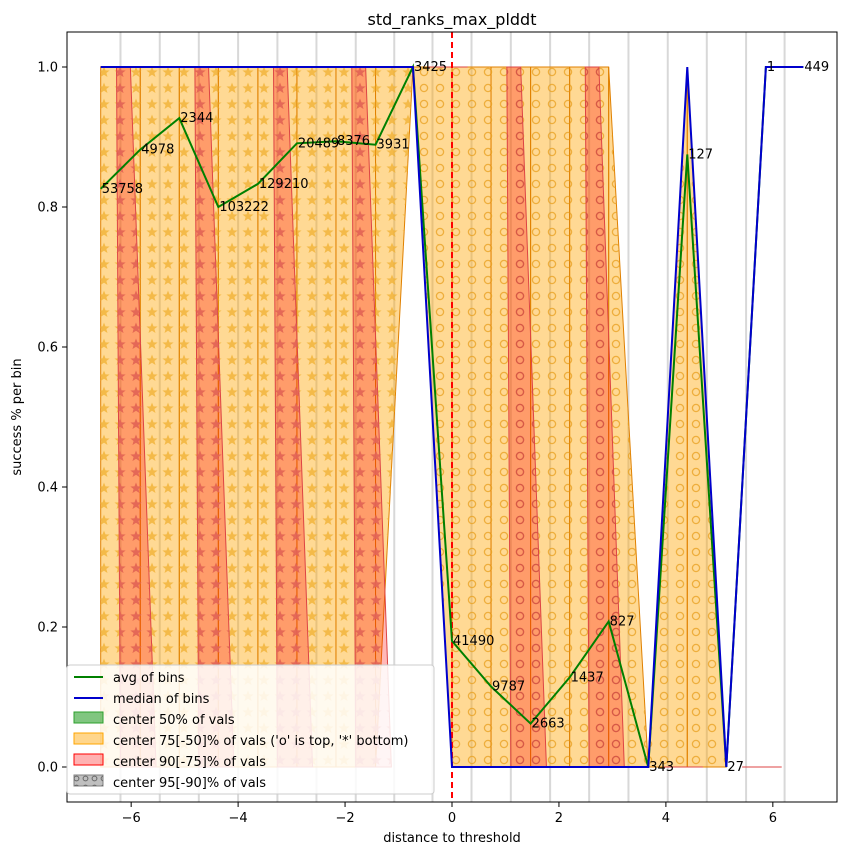  Describe the element at coordinates (430, 67) in the screenshot. I see `bin-count-label: 3425` at that location.